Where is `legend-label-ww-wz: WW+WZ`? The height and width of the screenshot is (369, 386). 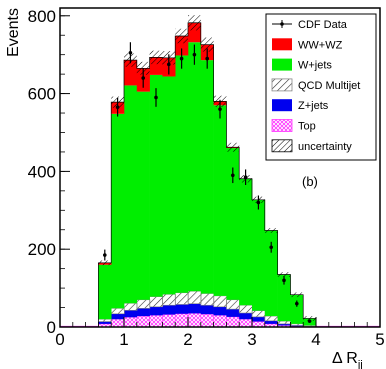 legend-label-ww-wz: WW+WZ is located at coordinates (320, 45).